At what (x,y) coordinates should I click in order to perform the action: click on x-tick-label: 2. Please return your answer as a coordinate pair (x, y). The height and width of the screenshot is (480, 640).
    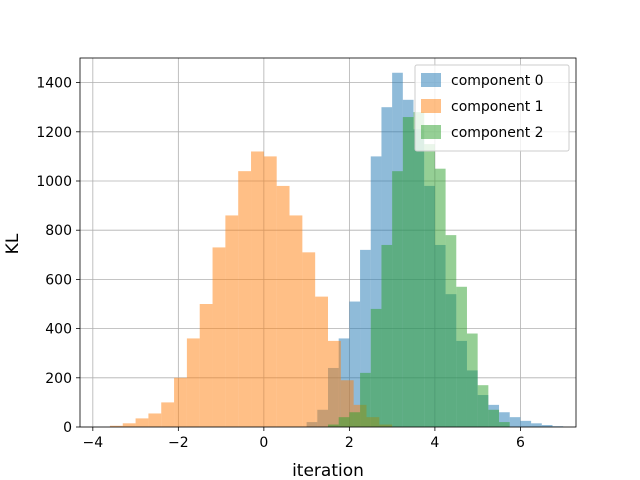
    Looking at the image, I should click on (349, 443).